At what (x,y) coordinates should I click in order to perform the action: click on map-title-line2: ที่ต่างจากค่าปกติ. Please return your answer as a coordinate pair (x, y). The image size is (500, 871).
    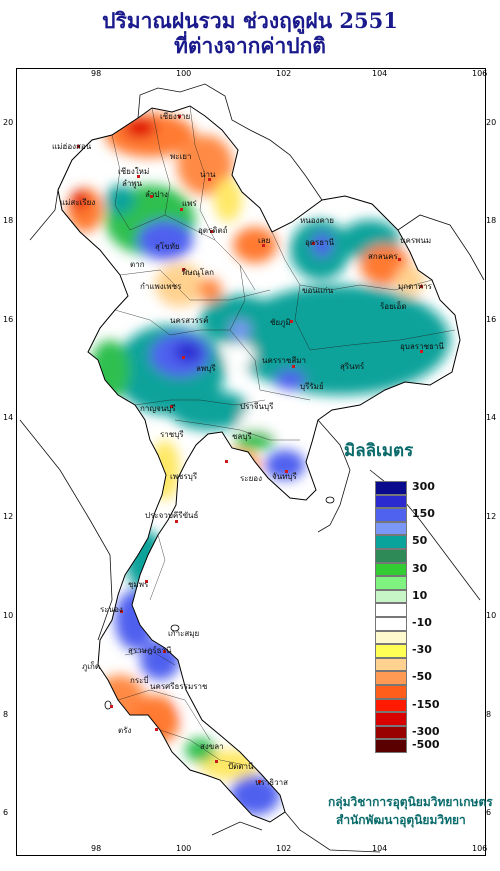
    Looking at the image, I should click on (250, 45).